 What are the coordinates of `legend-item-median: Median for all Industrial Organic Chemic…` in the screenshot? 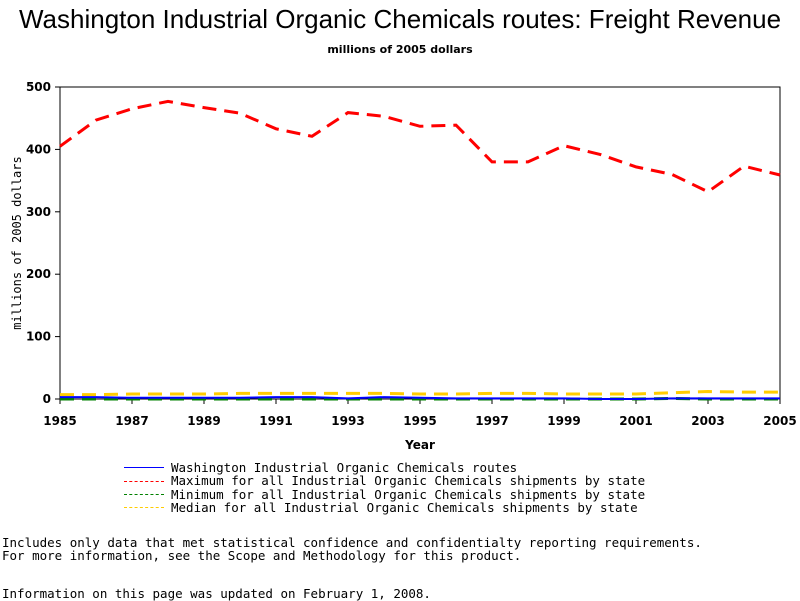 It's located at (384, 508).